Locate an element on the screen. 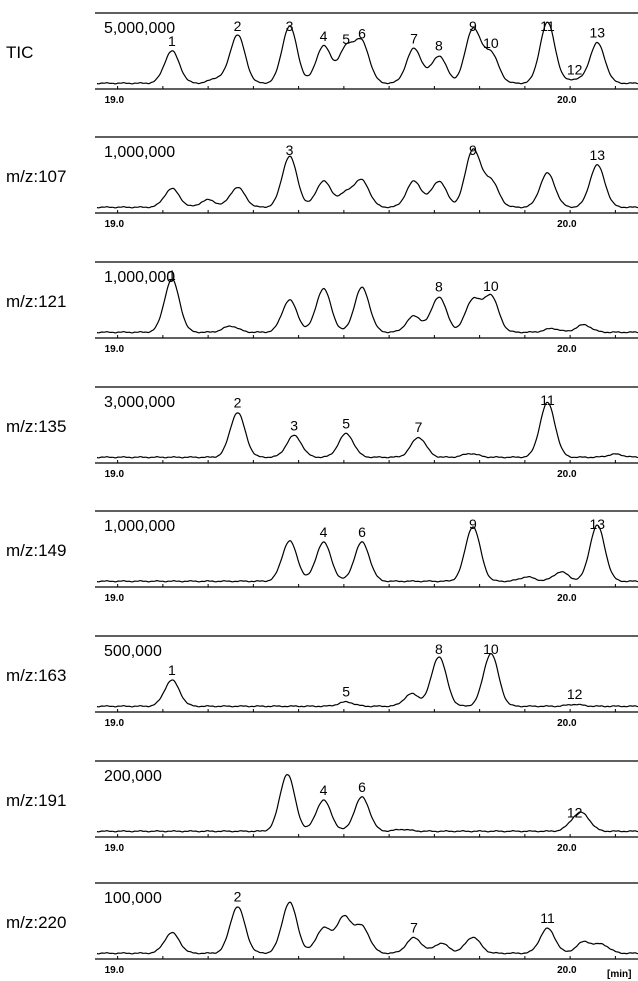 The width and height of the screenshot is (638, 981). panel-m-z-107: m/z:107 1,000,000 19.0 20.0 3 9 13 is located at coordinates (322, 183).